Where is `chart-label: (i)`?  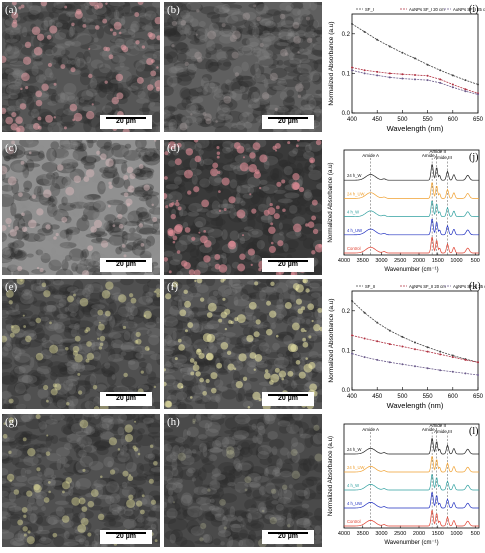
chart-label: (i) is located at coordinates (473, 9).